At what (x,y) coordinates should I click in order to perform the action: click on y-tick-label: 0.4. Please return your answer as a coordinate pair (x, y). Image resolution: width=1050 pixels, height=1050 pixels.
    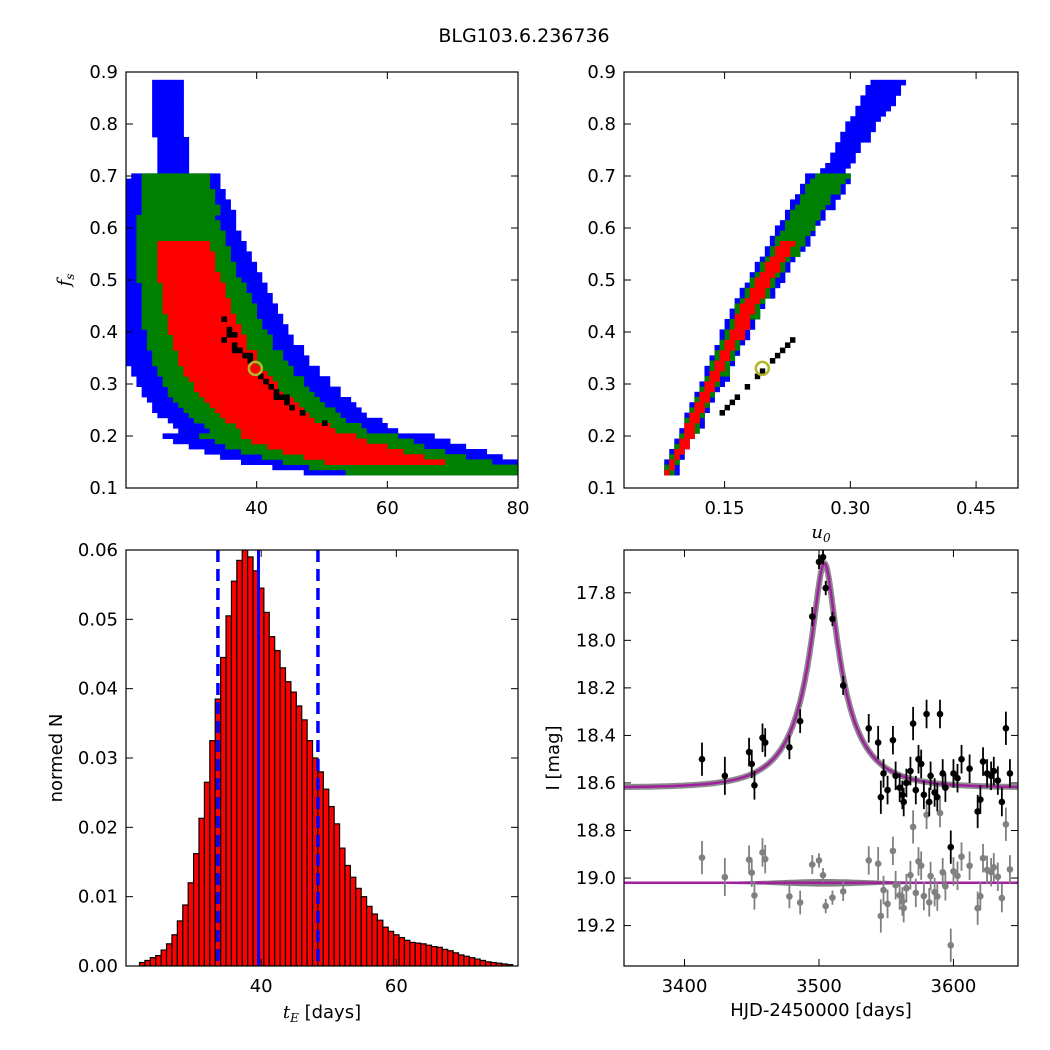
    Looking at the image, I should click on (103, 332).